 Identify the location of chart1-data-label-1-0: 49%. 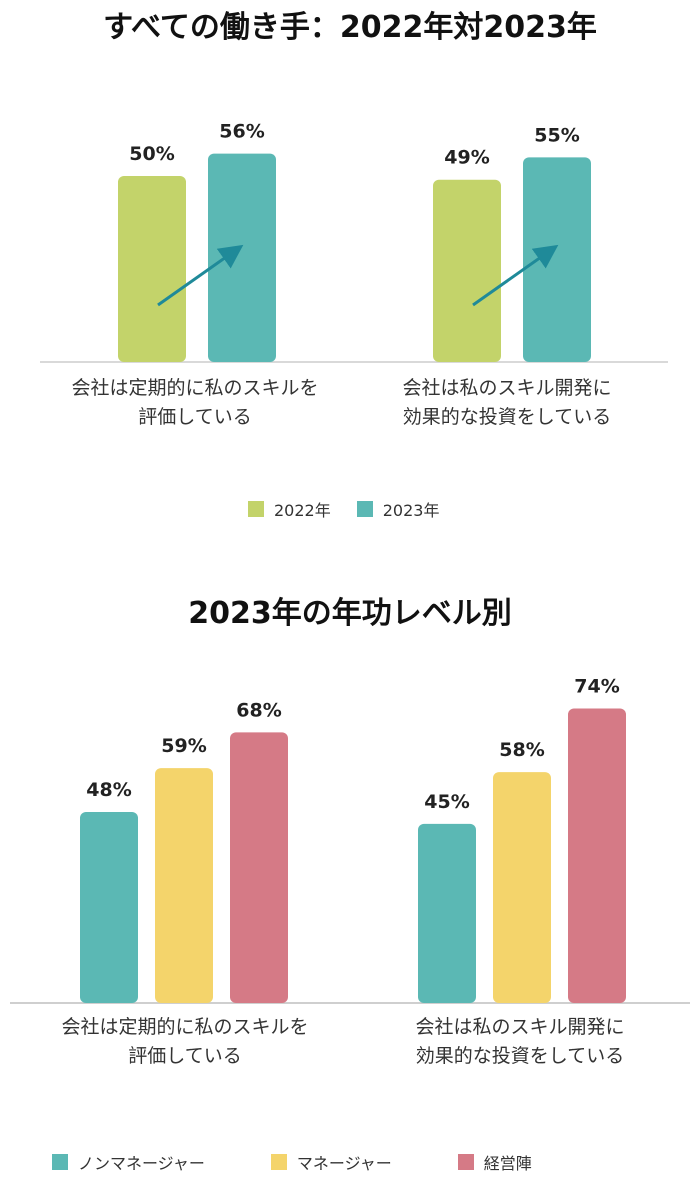
(466, 158).